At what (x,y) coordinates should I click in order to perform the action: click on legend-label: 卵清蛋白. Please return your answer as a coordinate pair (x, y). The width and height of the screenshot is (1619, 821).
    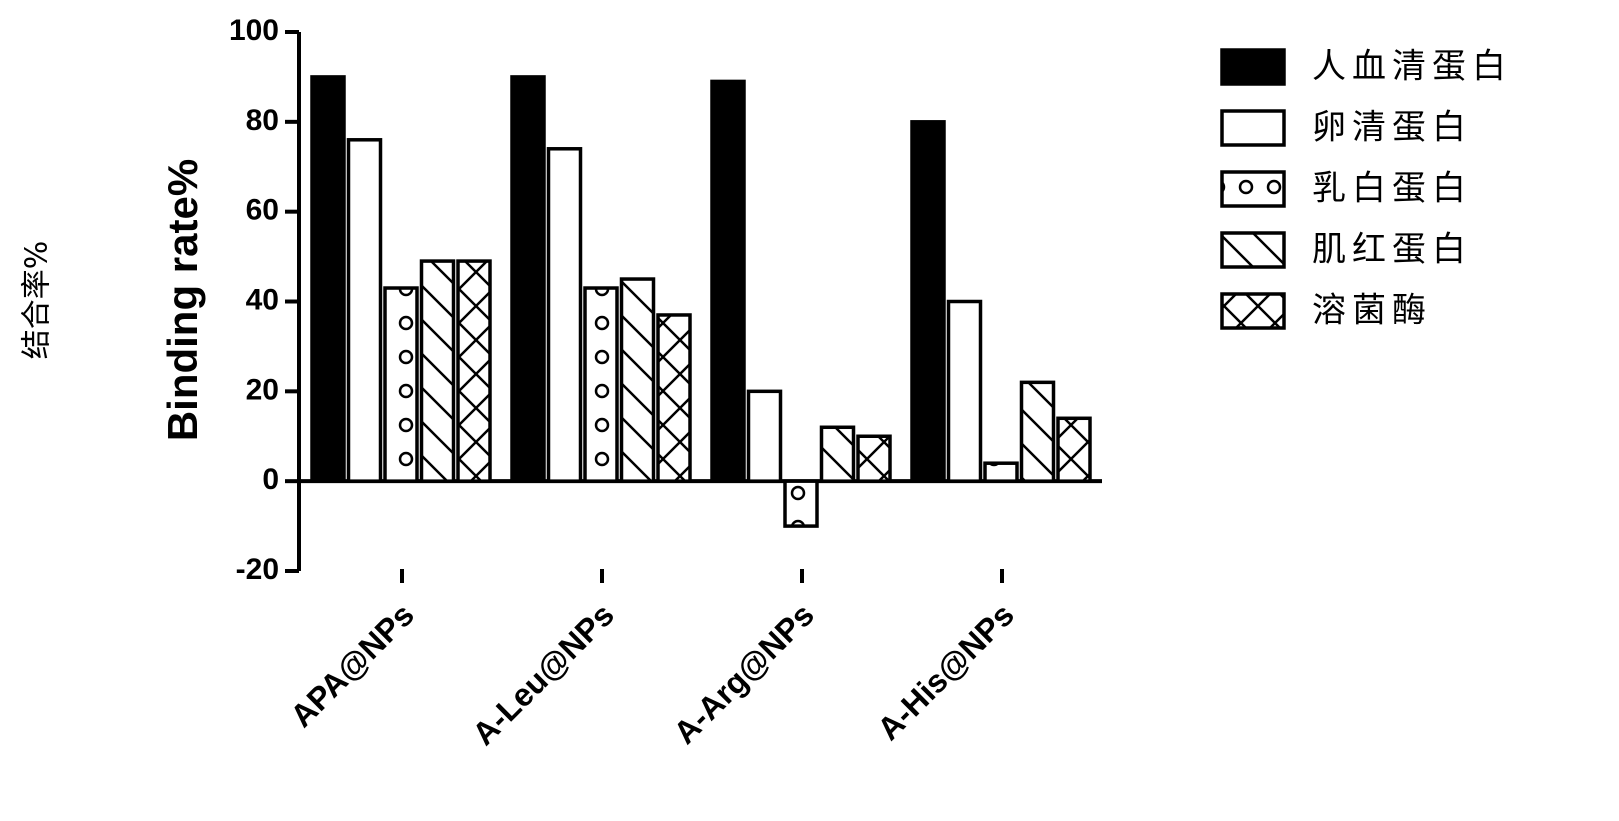
    Looking at the image, I should click on (1392, 128).